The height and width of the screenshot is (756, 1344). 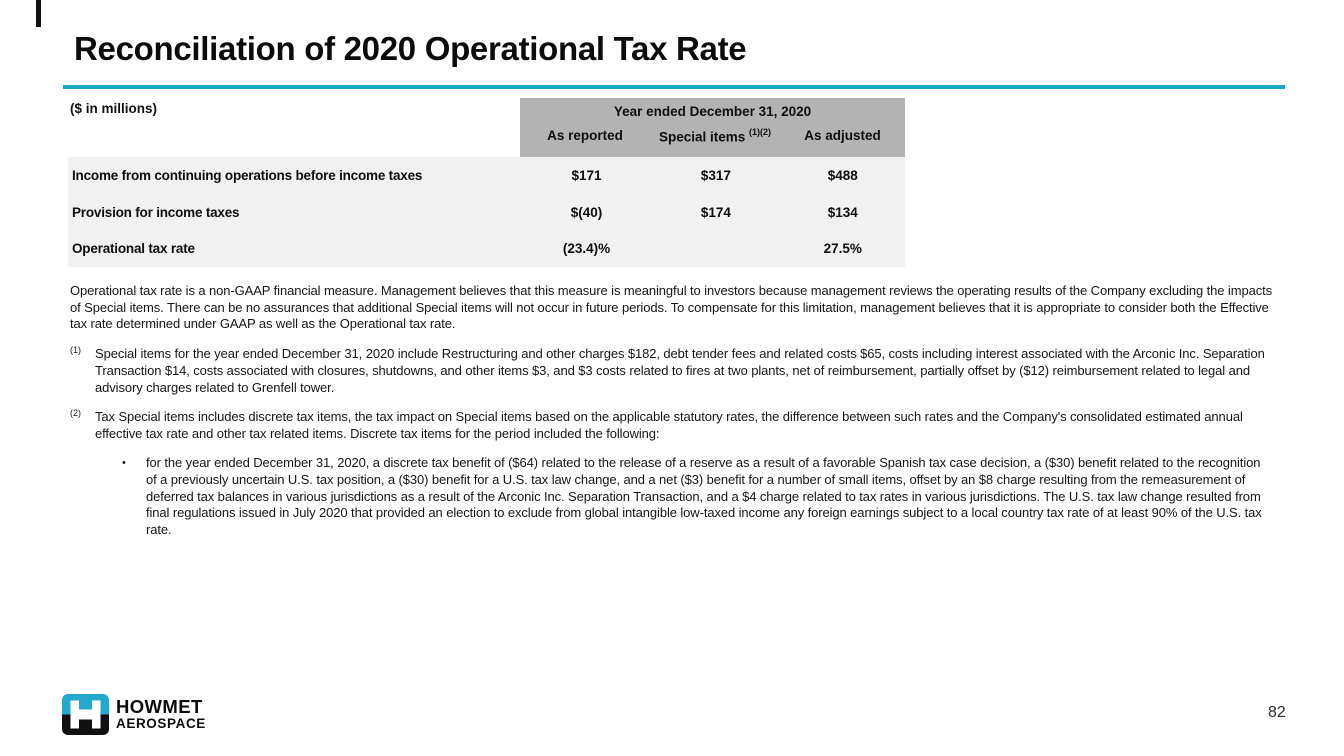 What do you see at coordinates (1277, 712) in the screenshot?
I see `page-number: 82` at bounding box center [1277, 712].